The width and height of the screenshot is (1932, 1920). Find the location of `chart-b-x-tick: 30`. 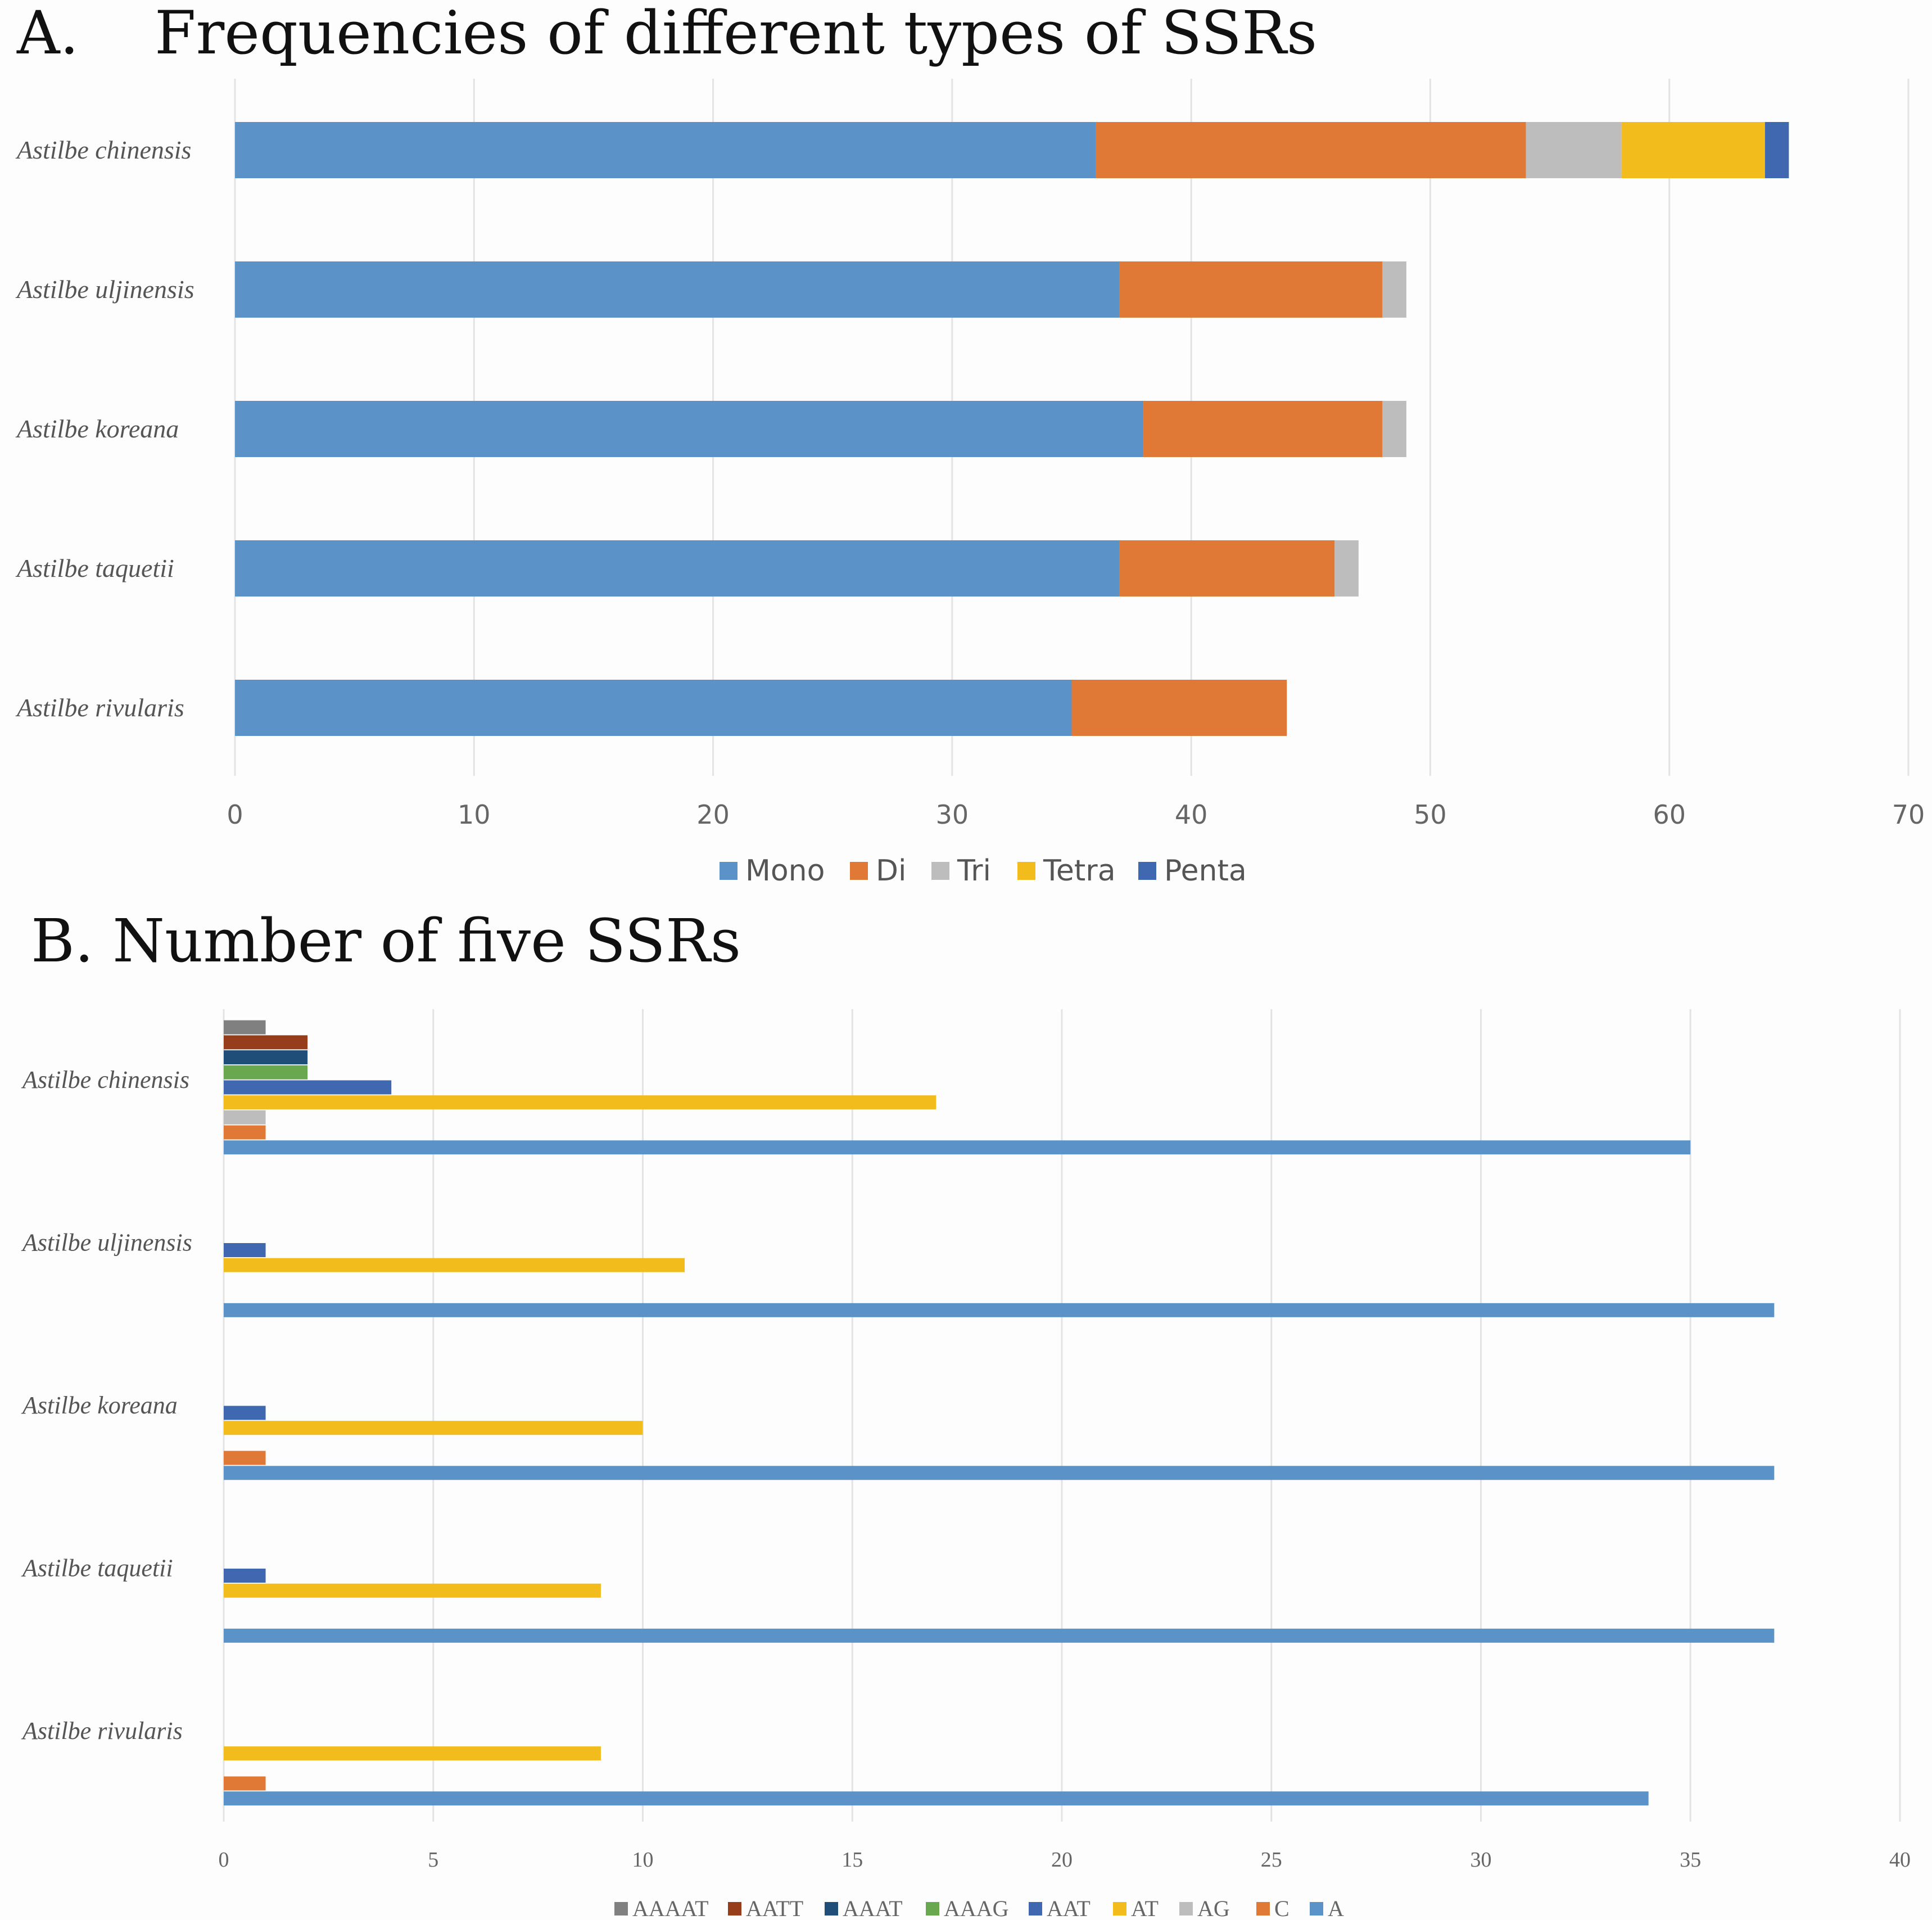

chart-b-x-tick: 30 is located at coordinates (1481, 1860).